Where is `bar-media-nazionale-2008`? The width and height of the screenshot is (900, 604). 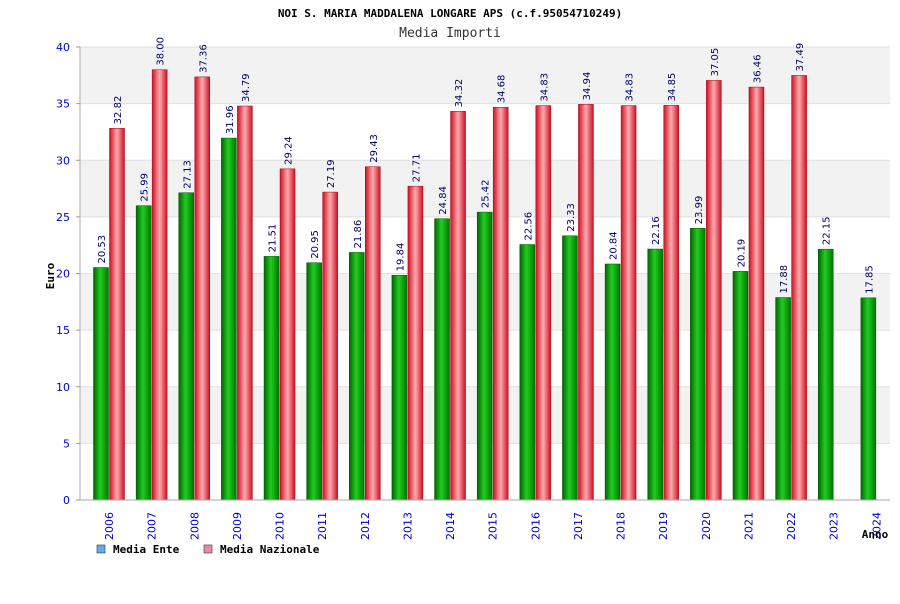 bar-media-nazionale-2008 is located at coordinates (202, 288).